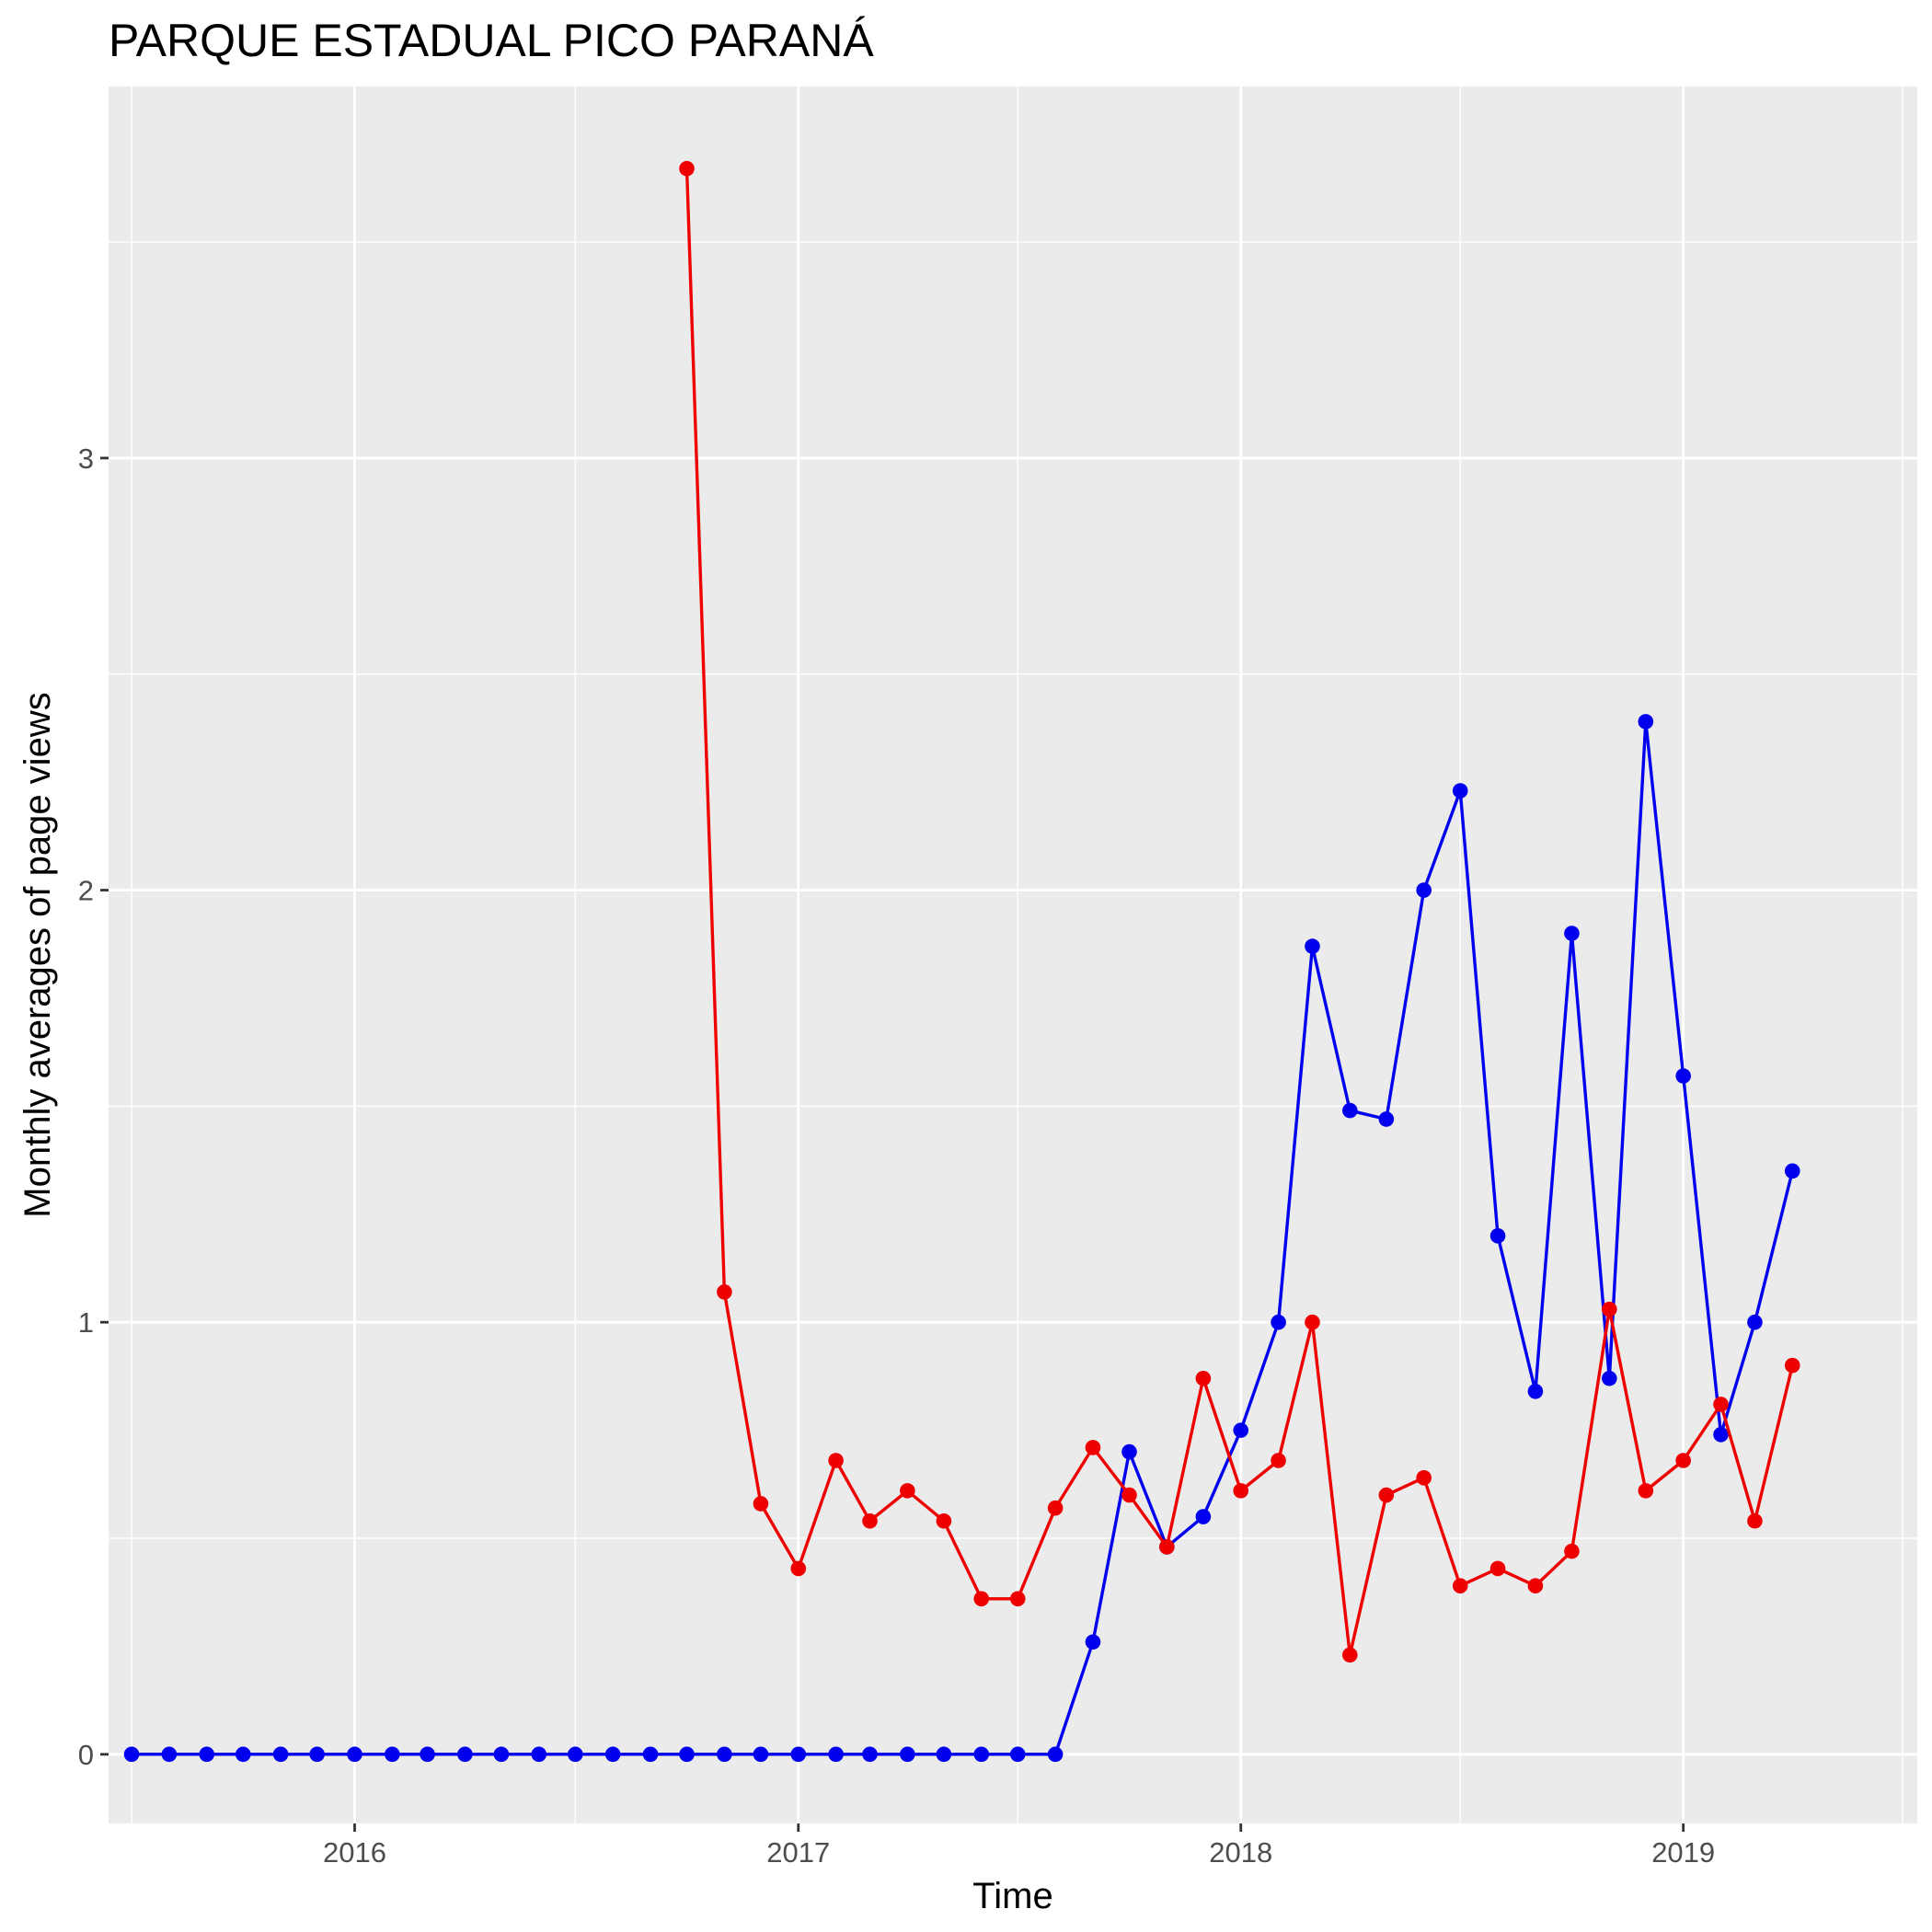 This screenshot has width=1932, height=1932. What do you see at coordinates (86, 1755) in the screenshot?
I see `y-tick-label: 0` at bounding box center [86, 1755].